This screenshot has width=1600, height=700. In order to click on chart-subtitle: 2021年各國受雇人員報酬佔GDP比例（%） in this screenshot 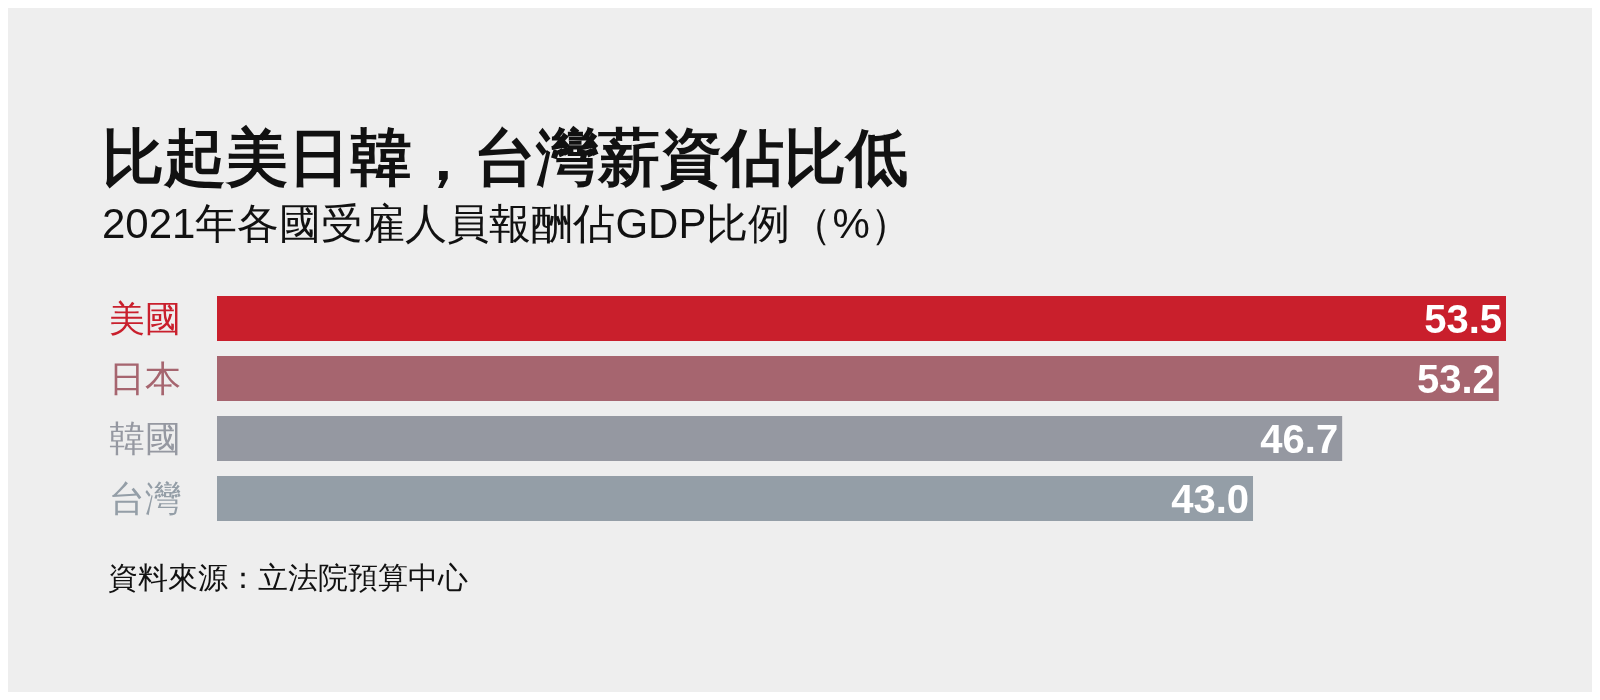, I will do `click(507, 224)`.